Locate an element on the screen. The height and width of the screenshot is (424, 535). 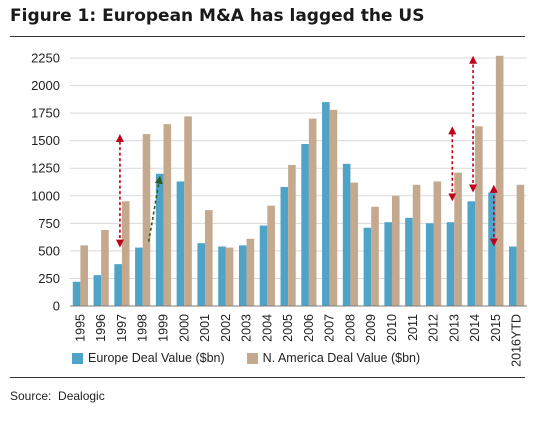
bar-namerica-2001 is located at coordinates (209, 258).